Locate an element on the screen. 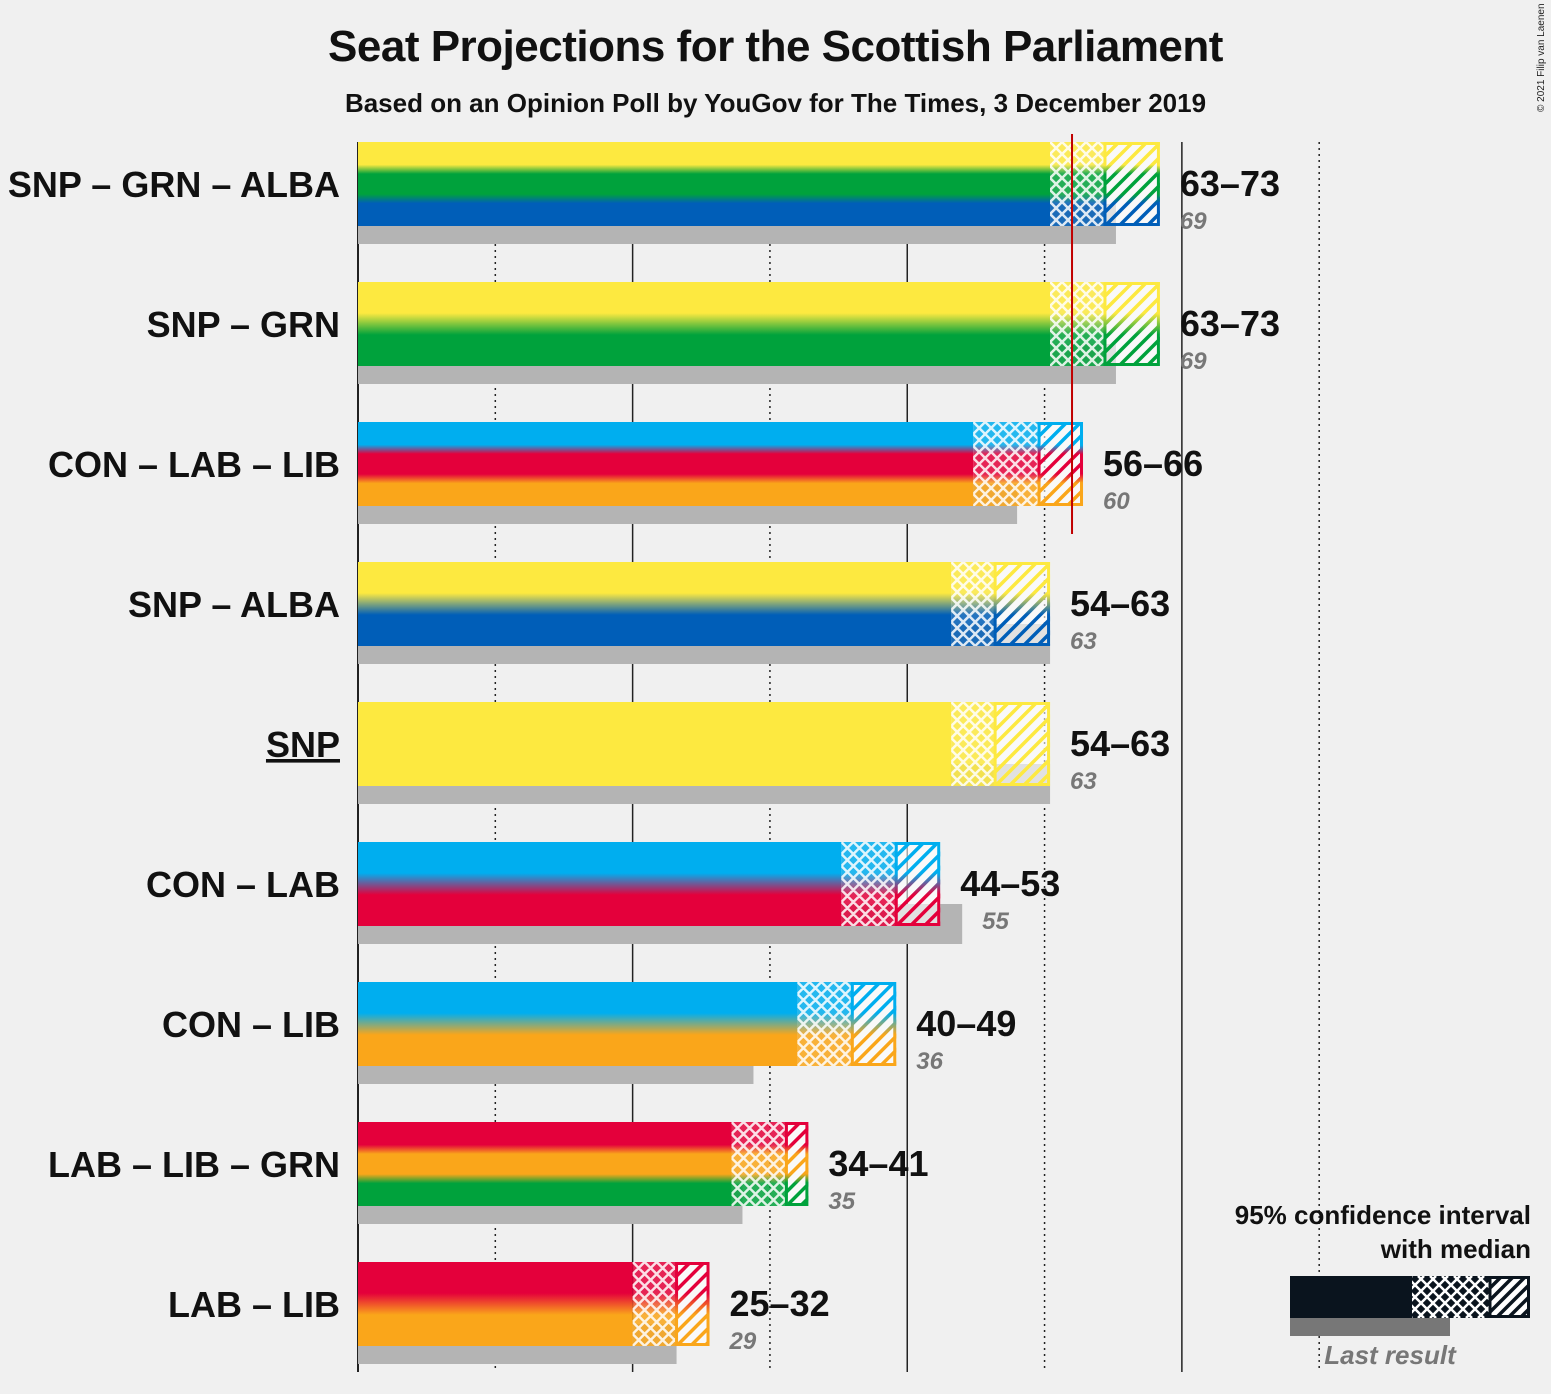 The height and width of the screenshot is (1394, 1551). row-label: SNP is located at coordinates (303, 744).